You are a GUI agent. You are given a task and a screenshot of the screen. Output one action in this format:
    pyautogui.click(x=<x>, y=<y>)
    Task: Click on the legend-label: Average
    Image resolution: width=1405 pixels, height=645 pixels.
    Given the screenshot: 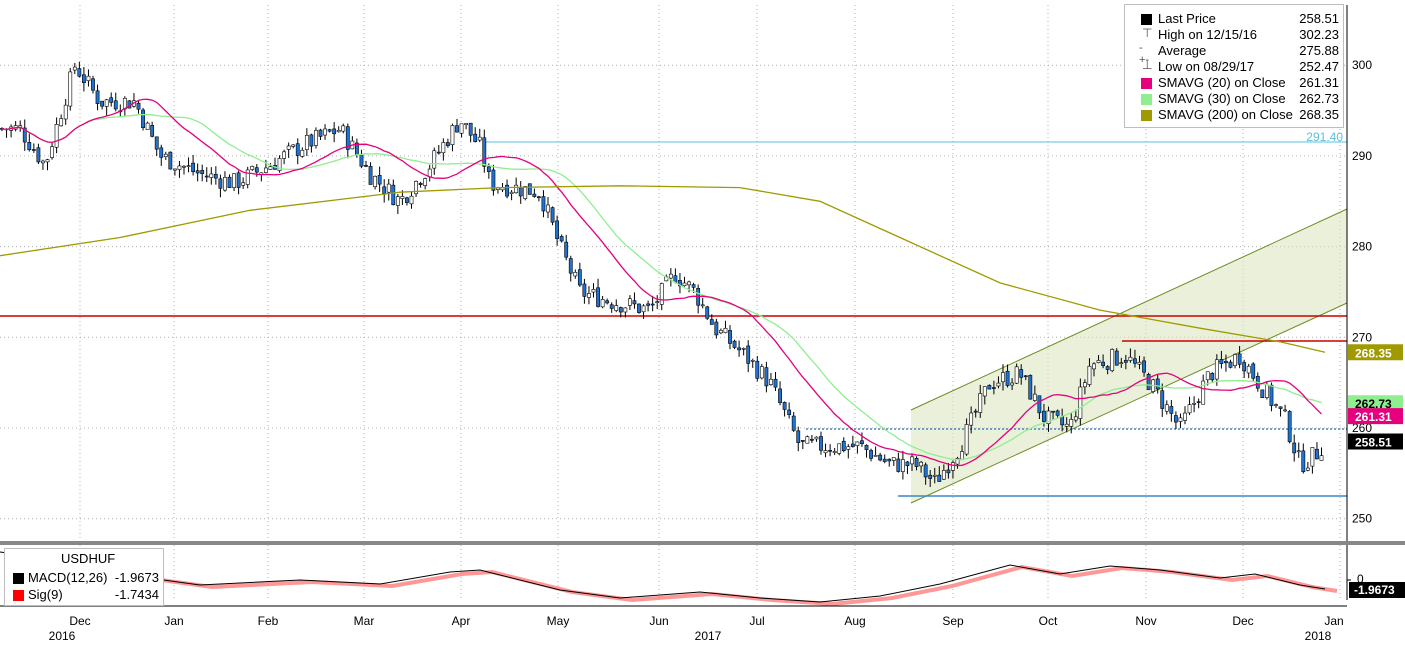 What is the action you would take?
    pyautogui.click(x=1182, y=50)
    